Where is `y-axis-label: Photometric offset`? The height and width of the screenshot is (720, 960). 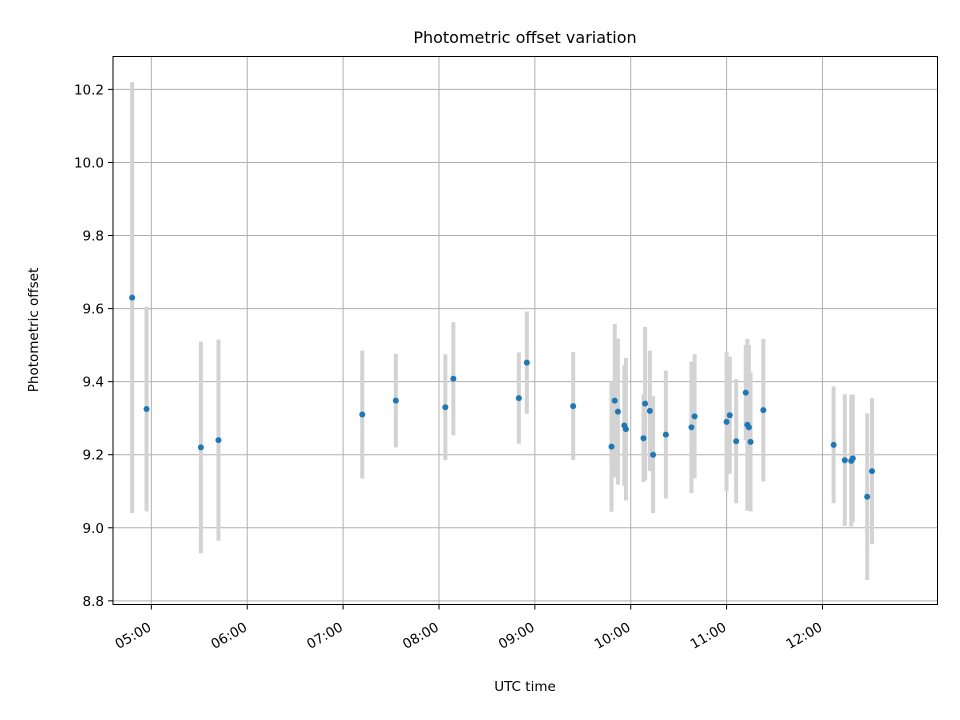 y-axis-label: Photometric offset is located at coordinates (34, 330).